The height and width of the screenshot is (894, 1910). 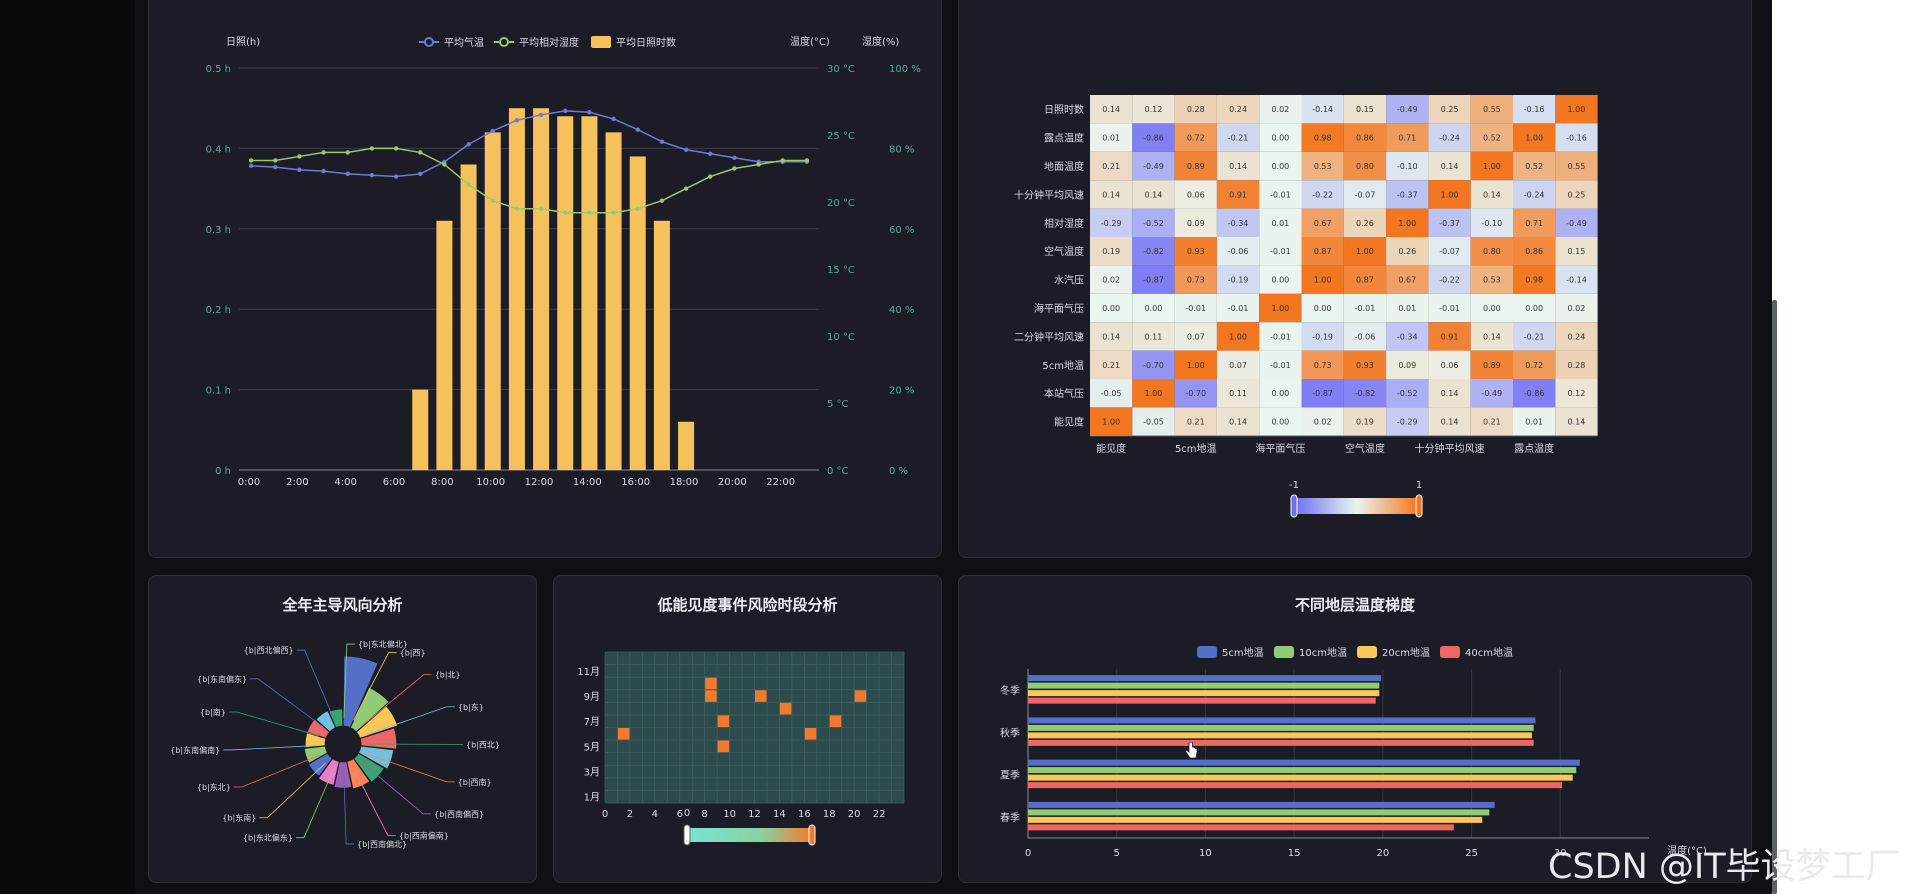 What do you see at coordinates (605, 814) in the screenshot?
I see `x-tick-label: 0` at bounding box center [605, 814].